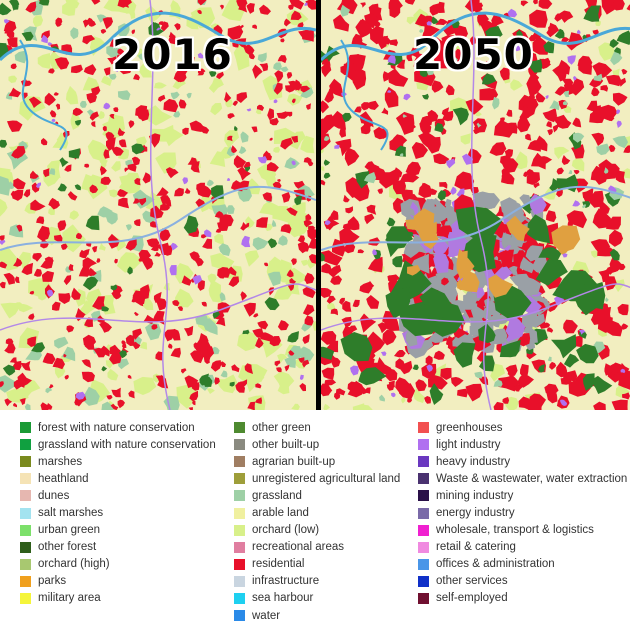 The image size is (630, 635). Describe the element at coordinates (317, 512) in the screenshot. I see `legend-item-arable-land: arable land` at that location.